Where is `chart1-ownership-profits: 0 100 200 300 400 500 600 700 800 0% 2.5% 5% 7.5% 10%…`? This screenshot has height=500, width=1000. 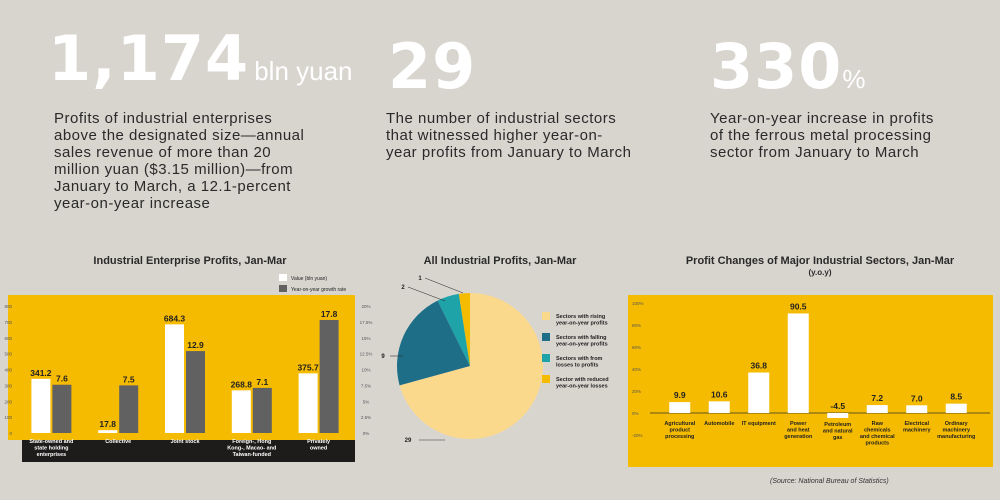 chart1-ownership-profits: 0 100 200 300 400 500 600 700 800 0% 2.5% 5% 7.5% 10%… is located at coordinates (188, 368).